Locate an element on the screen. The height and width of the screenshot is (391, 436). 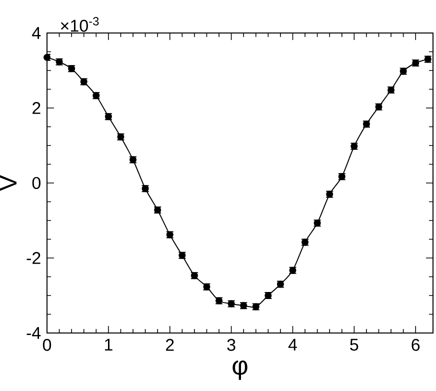
x-tick-label: 6 is located at coordinates (416, 344).